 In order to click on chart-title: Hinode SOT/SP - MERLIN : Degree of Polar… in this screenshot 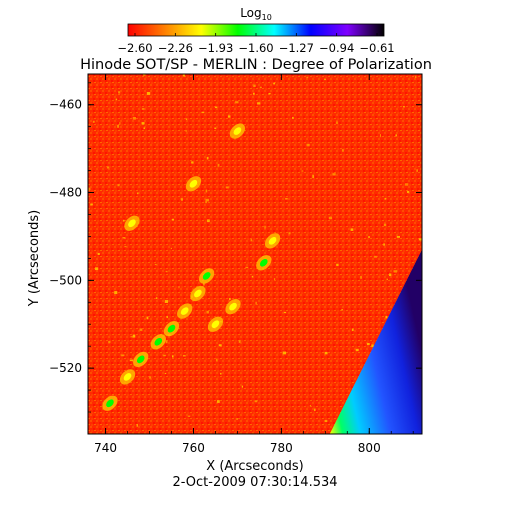, I will do `click(256, 65)`.